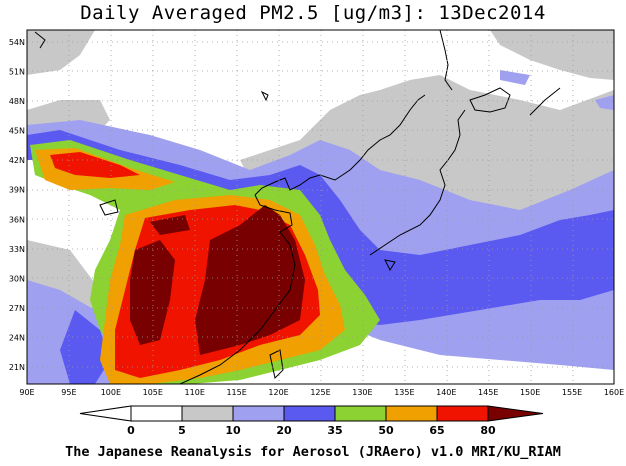 This screenshot has width=626, height=466. What do you see at coordinates (26, 392) in the screenshot?
I see `lon-label: 90E` at bounding box center [26, 392].